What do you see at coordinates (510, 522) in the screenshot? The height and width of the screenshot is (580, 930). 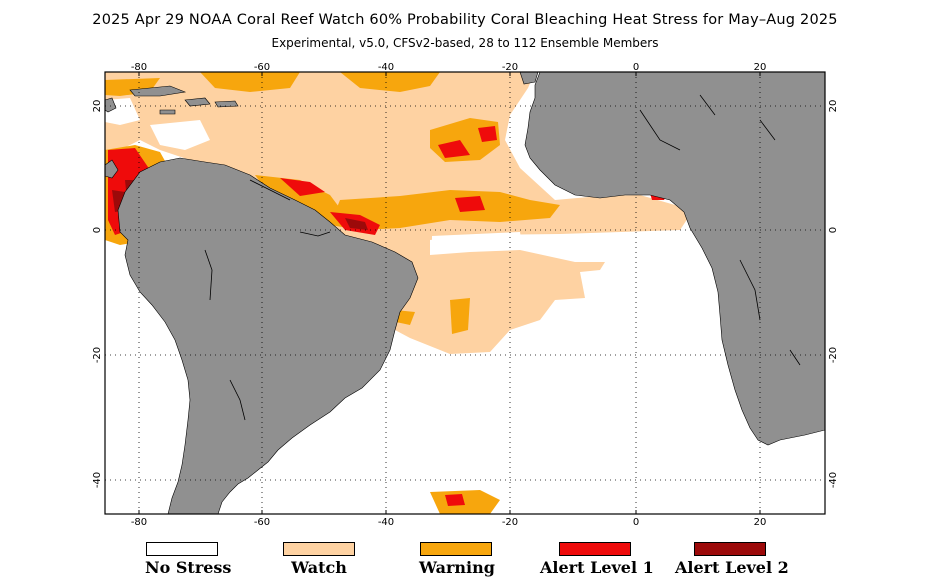 I see `lon-label-bottom: -20` at bounding box center [510, 522].